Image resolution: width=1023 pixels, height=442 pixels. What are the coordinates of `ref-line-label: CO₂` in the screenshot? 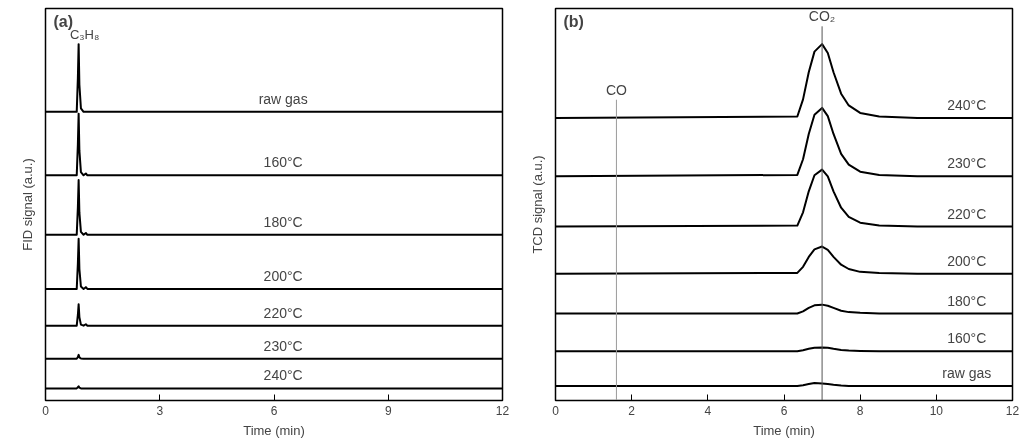 It's located at (822, 16).